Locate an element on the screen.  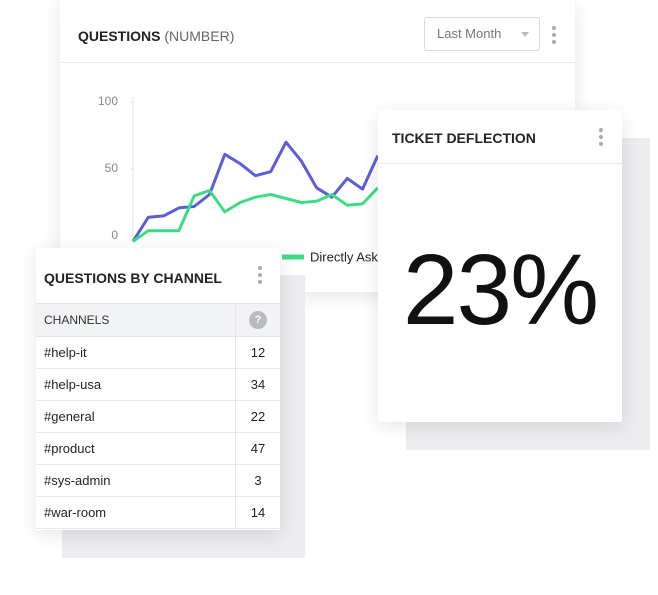
count-cell: 3 is located at coordinates (257, 480).